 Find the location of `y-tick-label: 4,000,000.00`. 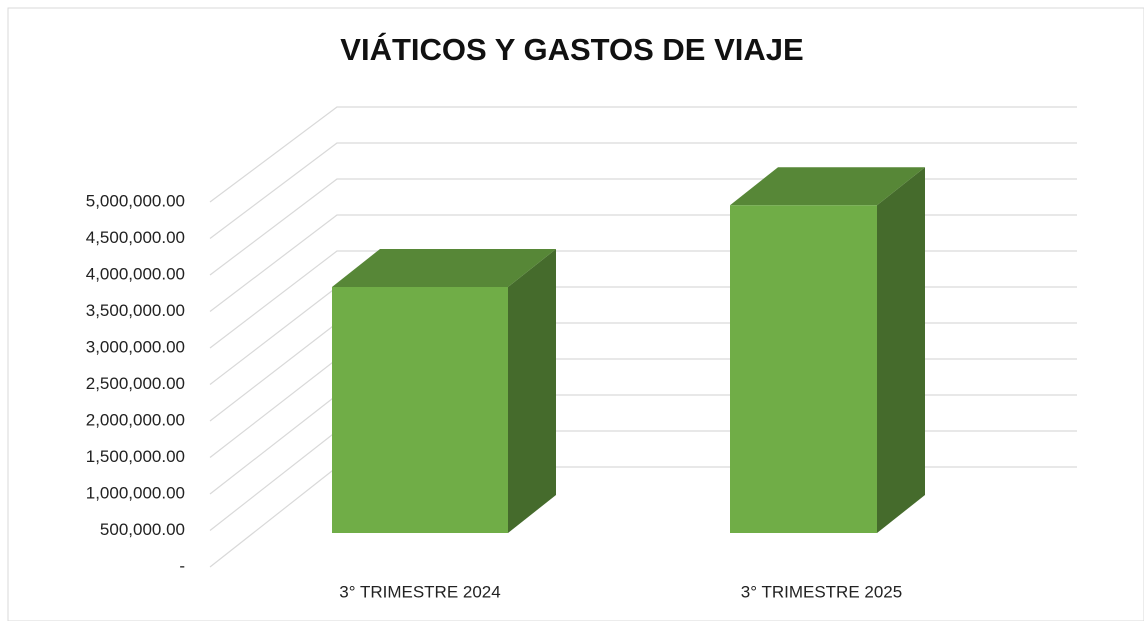

y-tick-label: 4,000,000.00 is located at coordinates (135, 273).